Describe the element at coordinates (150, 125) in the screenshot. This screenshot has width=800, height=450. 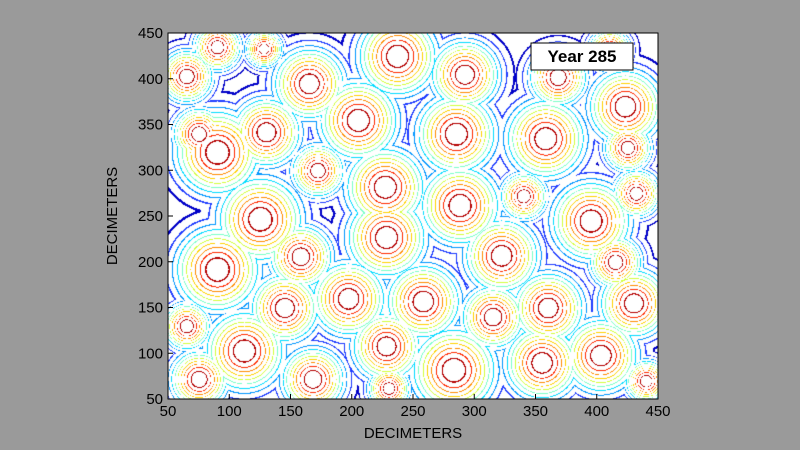
I see `y-tick-label: 350` at that location.